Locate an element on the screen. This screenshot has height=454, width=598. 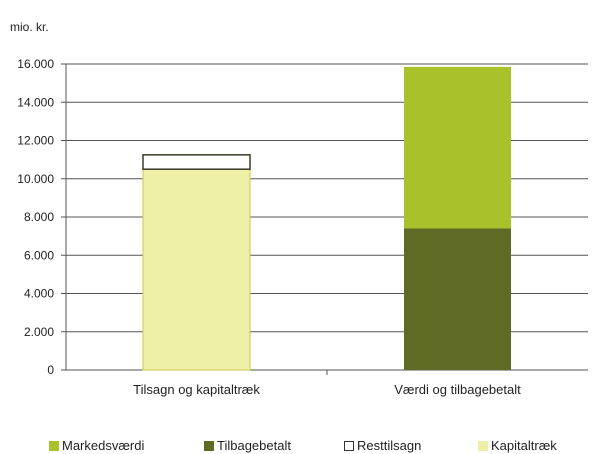
y-tick-label: 0 is located at coordinates (50, 370).